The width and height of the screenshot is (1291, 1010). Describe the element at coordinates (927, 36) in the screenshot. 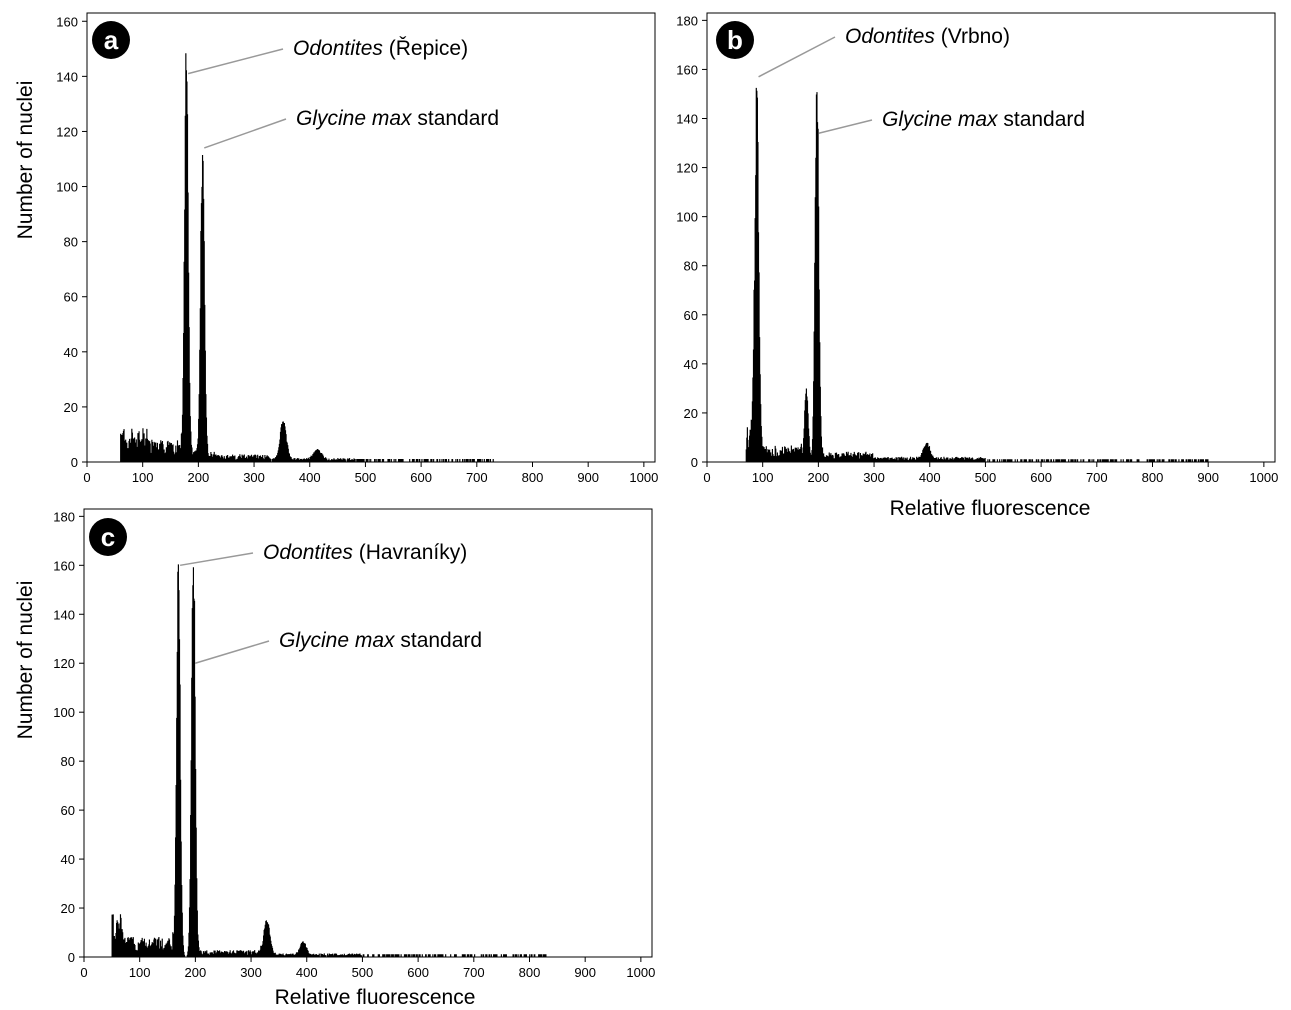

I see `peak-annotation: Odontites (Vrbno)` at that location.